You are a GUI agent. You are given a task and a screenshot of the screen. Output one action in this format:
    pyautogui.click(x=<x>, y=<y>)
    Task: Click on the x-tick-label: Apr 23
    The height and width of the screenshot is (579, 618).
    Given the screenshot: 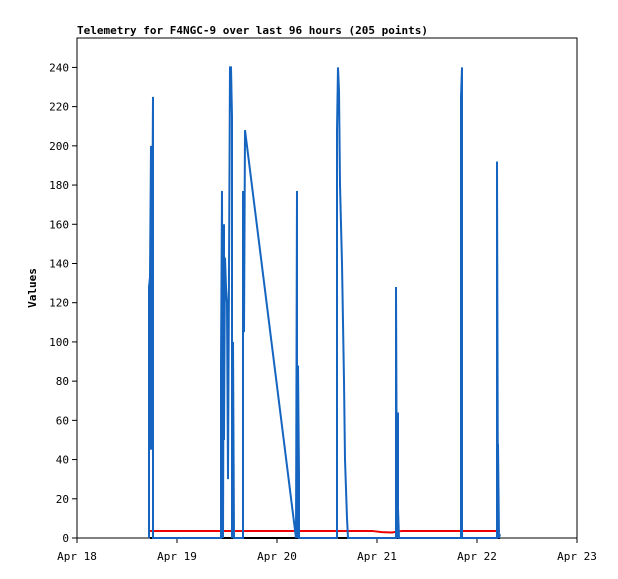 What is the action you would take?
    pyautogui.click(x=577, y=556)
    